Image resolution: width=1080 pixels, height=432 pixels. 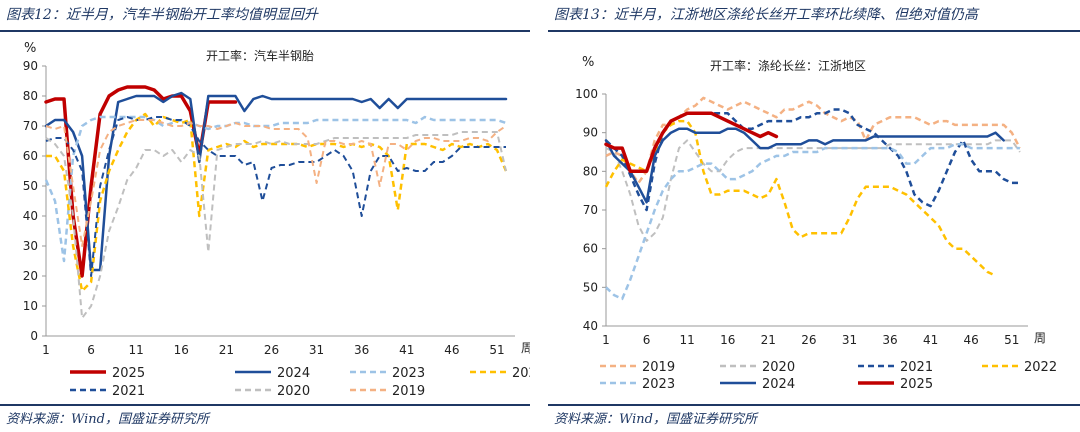 What do you see at coordinates (260, 55) in the screenshot?
I see `chart-inner-title: 开工率：汽车半钢胎` at bounding box center [260, 55].